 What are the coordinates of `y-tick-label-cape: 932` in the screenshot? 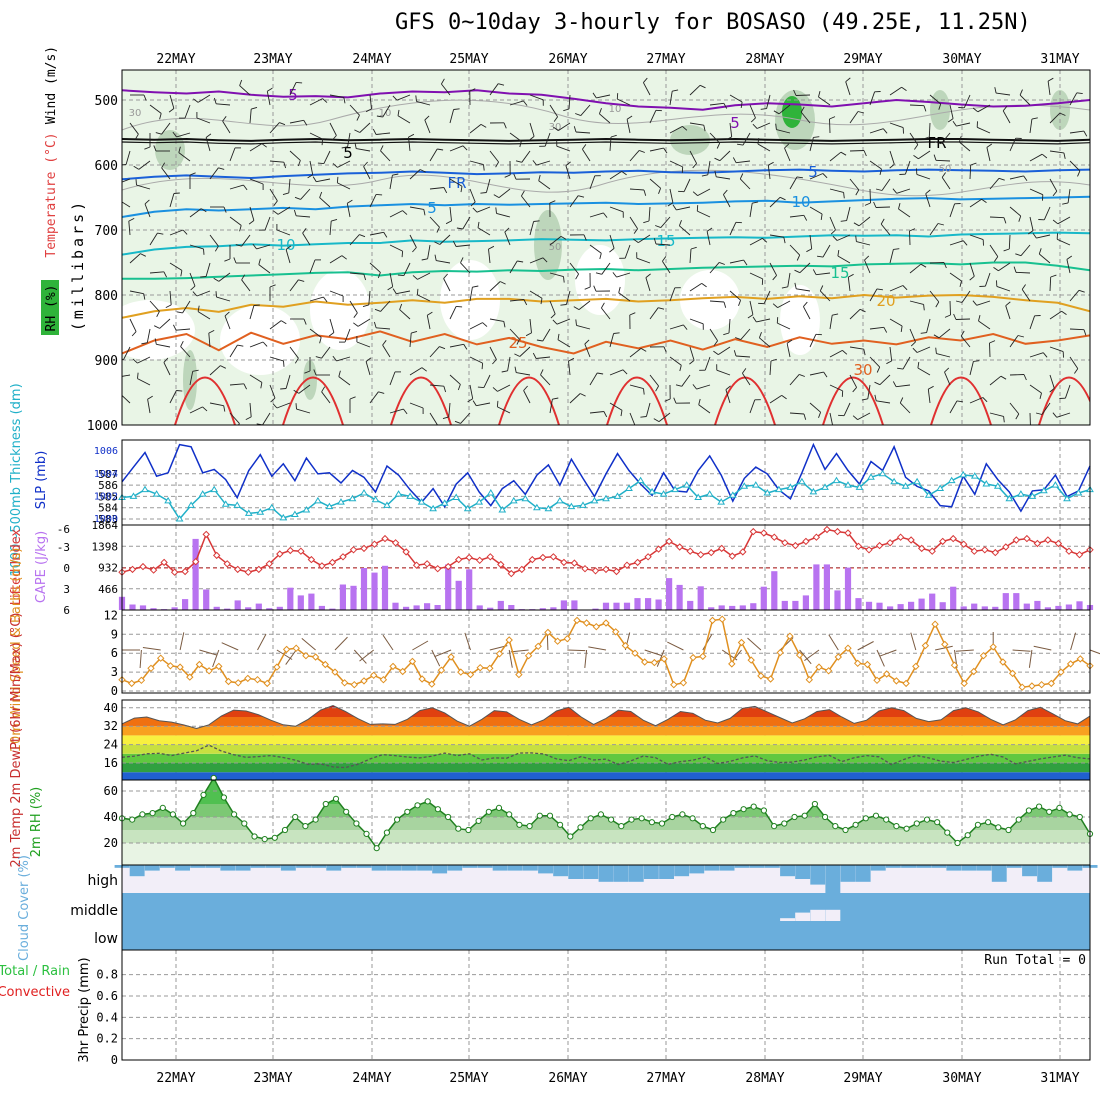 It's located at (108, 568).